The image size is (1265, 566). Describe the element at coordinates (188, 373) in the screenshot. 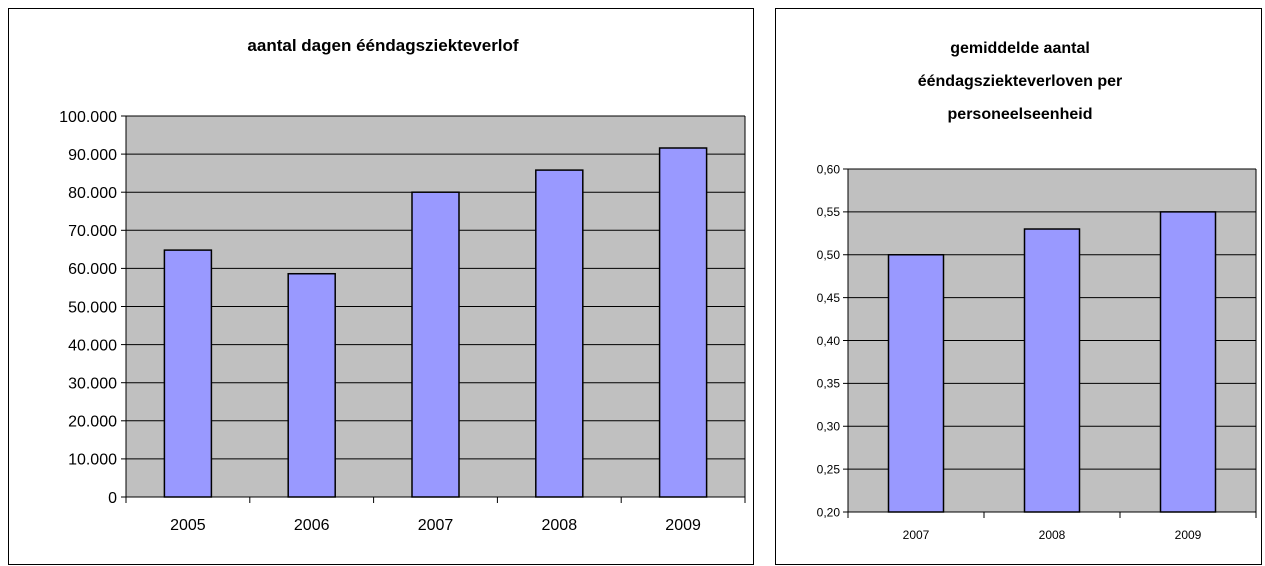

I see `bar-2005` at that location.